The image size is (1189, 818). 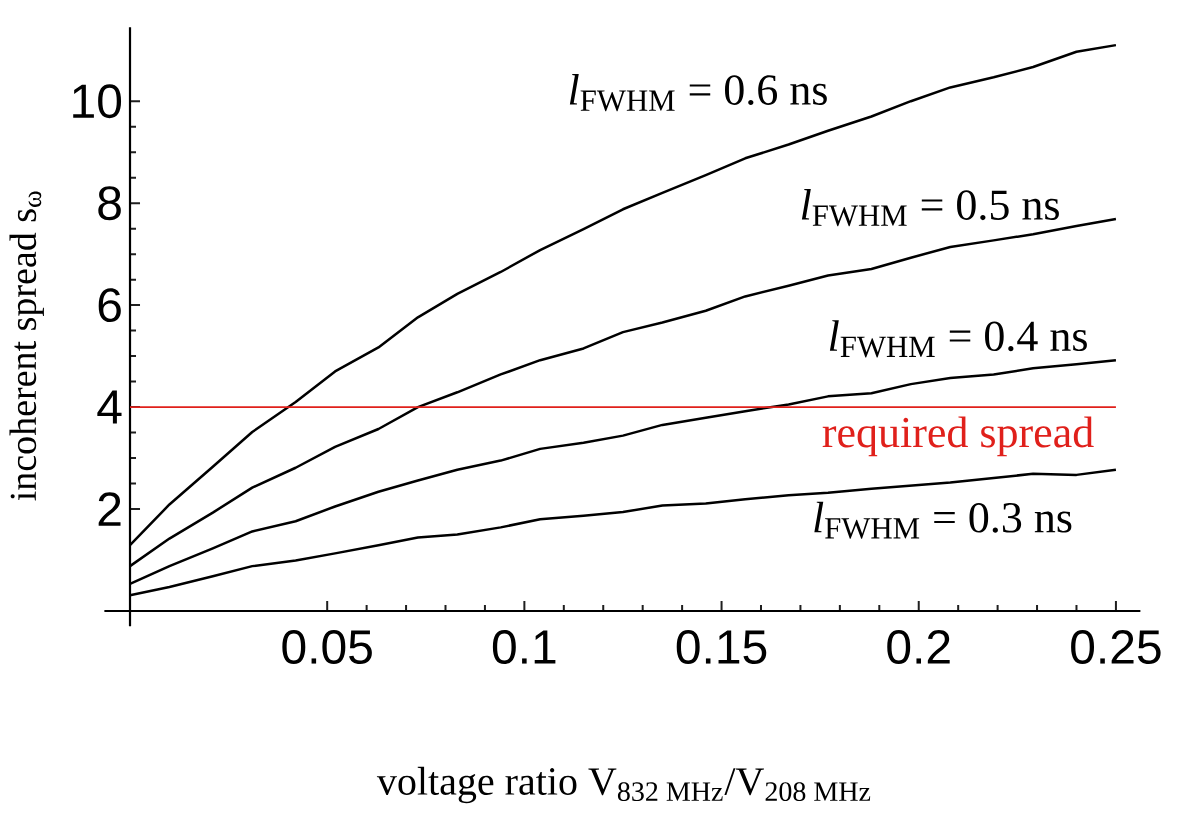 I want to click on x-tick-label: 0.2, so click(x=918, y=647).